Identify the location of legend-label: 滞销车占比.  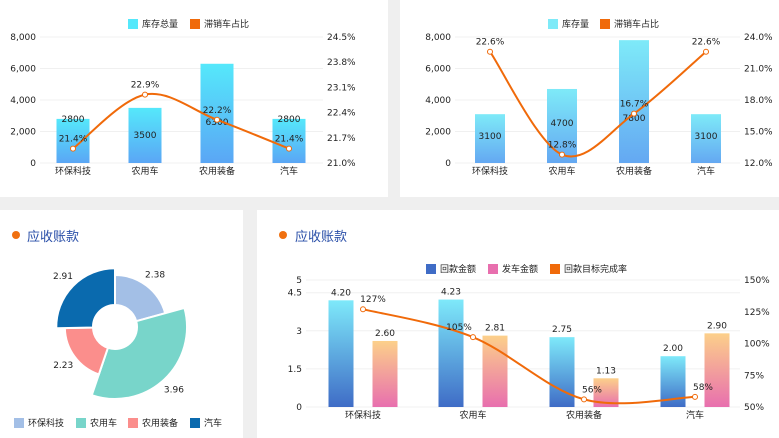
(226, 24).